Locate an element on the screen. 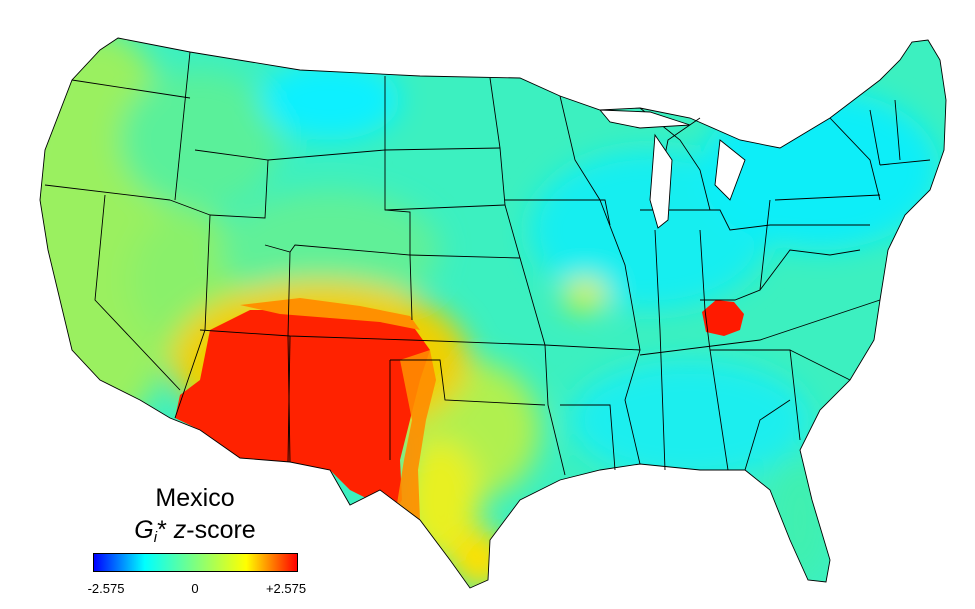 The height and width of the screenshot is (609, 975). legend-tick-max: +2.575 is located at coordinates (286, 588).